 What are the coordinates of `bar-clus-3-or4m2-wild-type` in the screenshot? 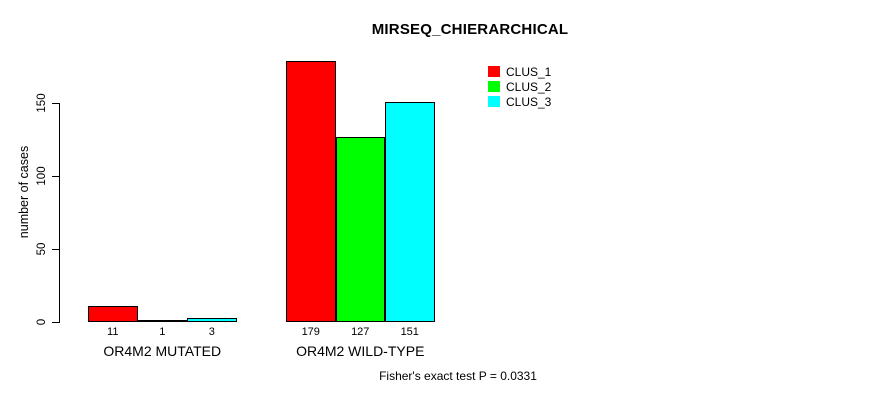 It's located at (410, 212).